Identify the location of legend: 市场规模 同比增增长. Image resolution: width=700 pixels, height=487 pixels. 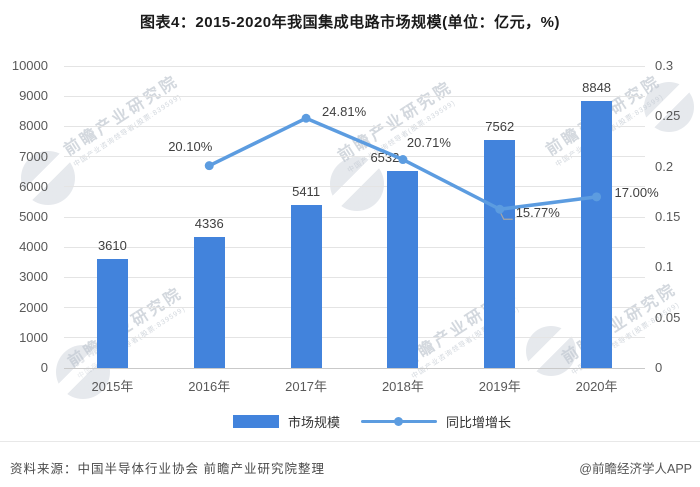
(372, 421).